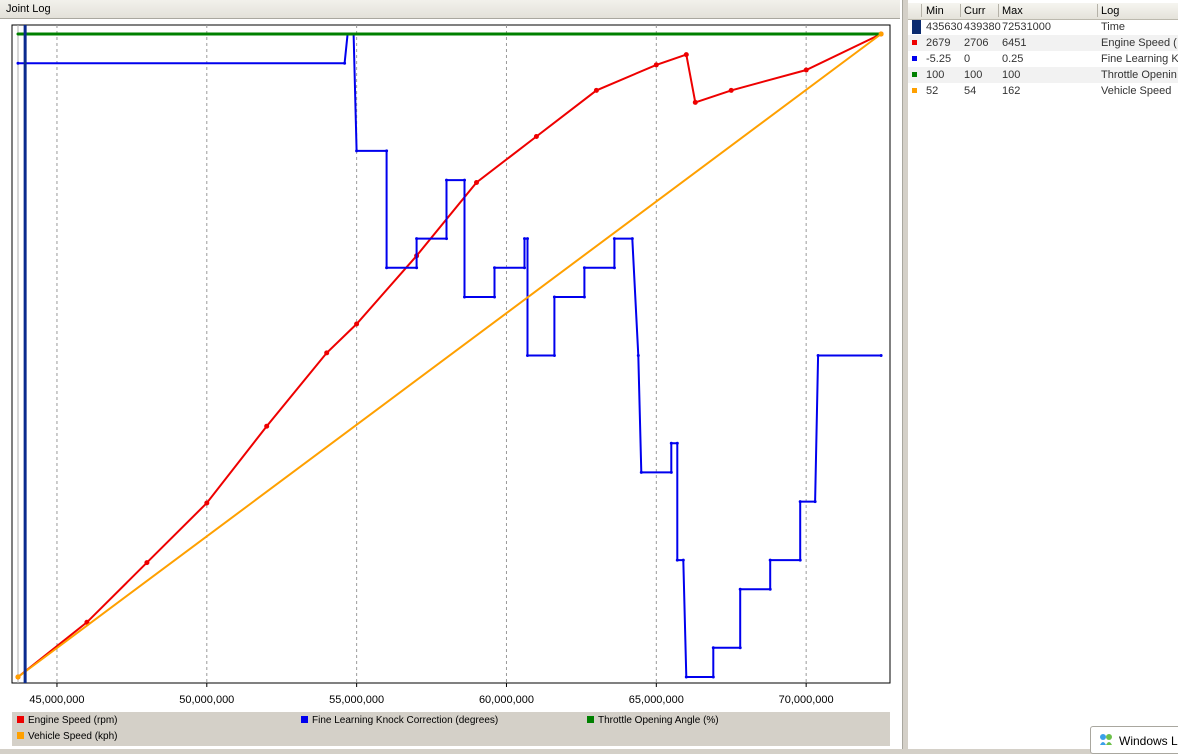  Describe the element at coordinates (1011, 75) in the screenshot. I see `max-value: 100` at that location.